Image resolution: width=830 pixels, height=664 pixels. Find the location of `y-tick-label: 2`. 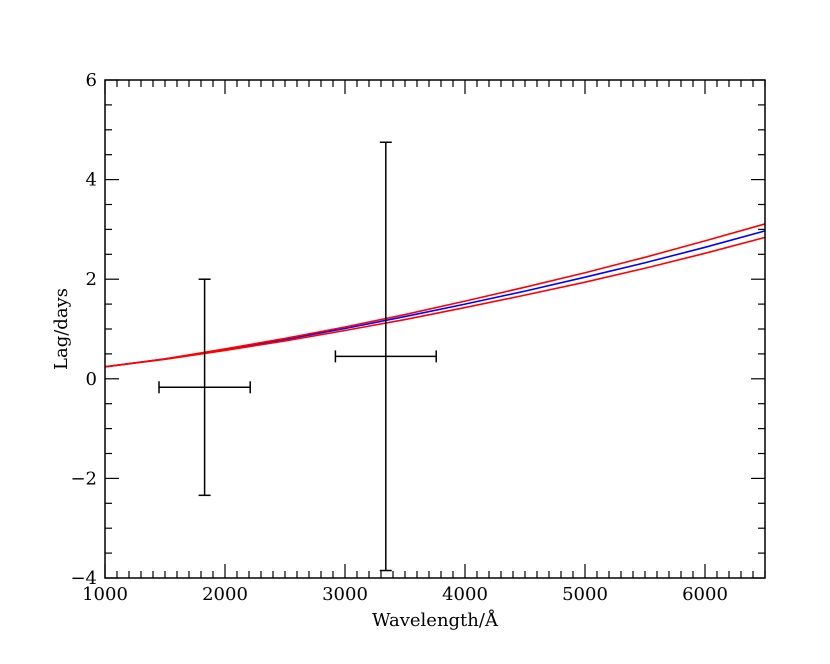

y-tick-label: 2 is located at coordinates (91, 279).